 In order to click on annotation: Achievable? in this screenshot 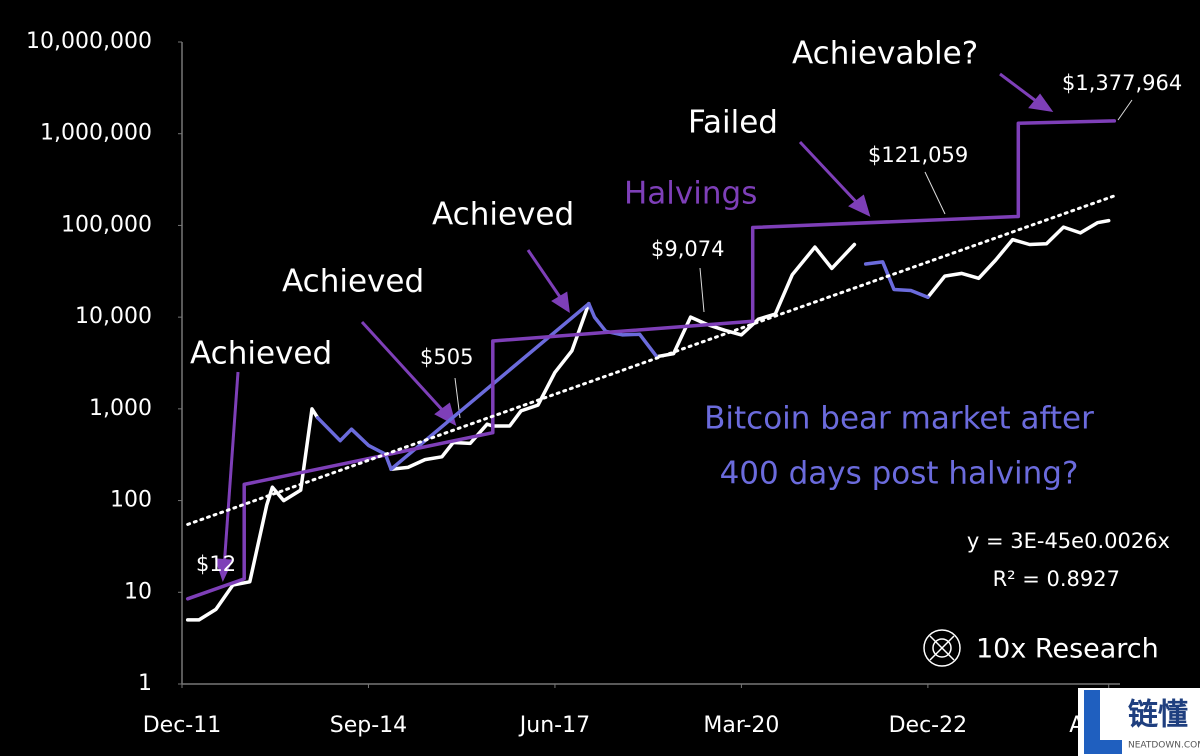, I will do `click(885, 54)`.